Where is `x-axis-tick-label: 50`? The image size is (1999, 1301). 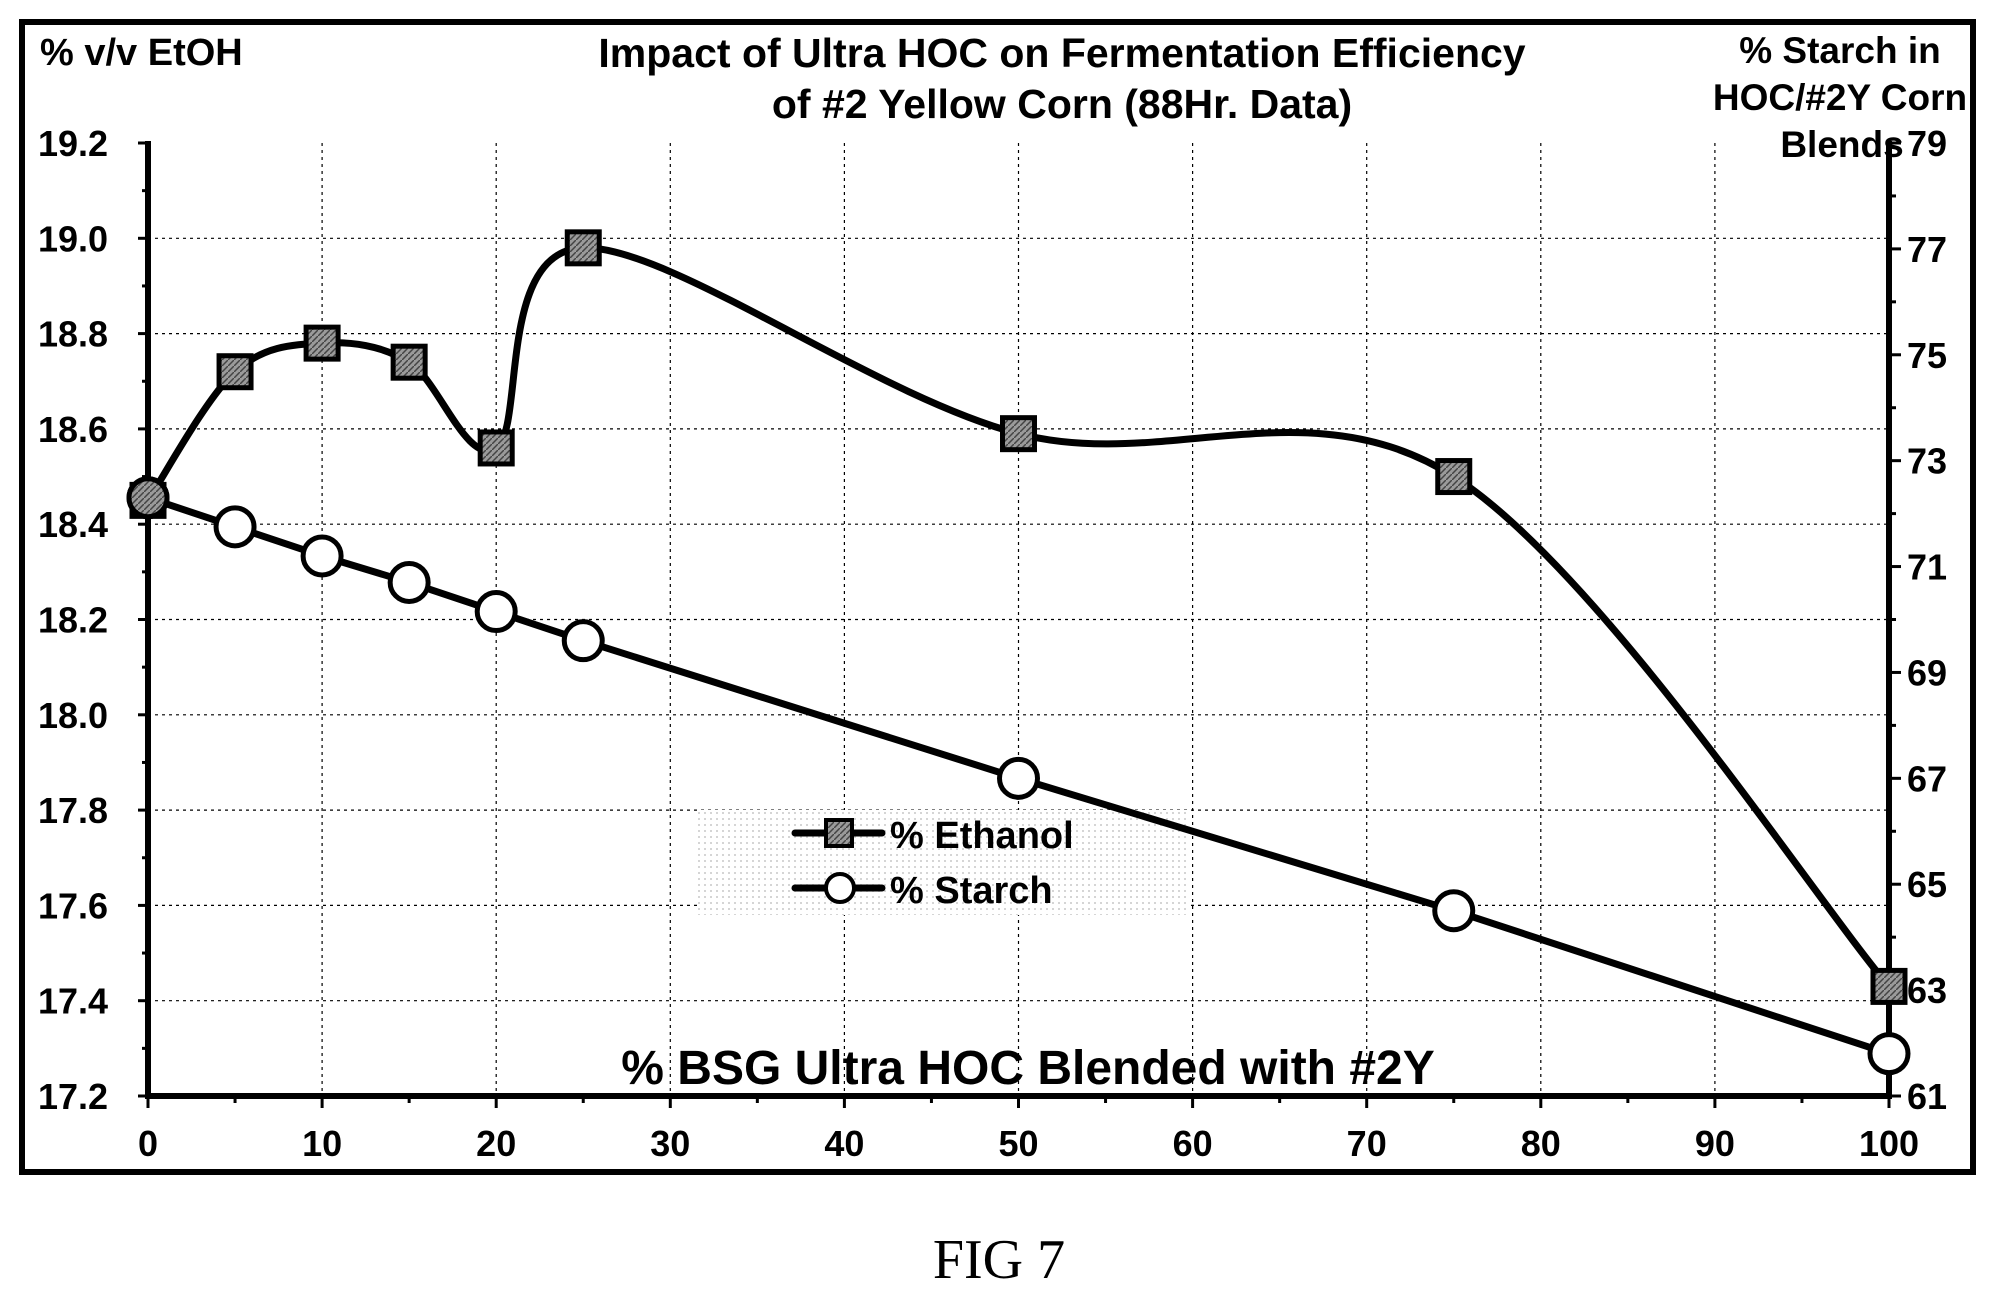 x-axis-tick-label: 50 is located at coordinates (1018, 1143).